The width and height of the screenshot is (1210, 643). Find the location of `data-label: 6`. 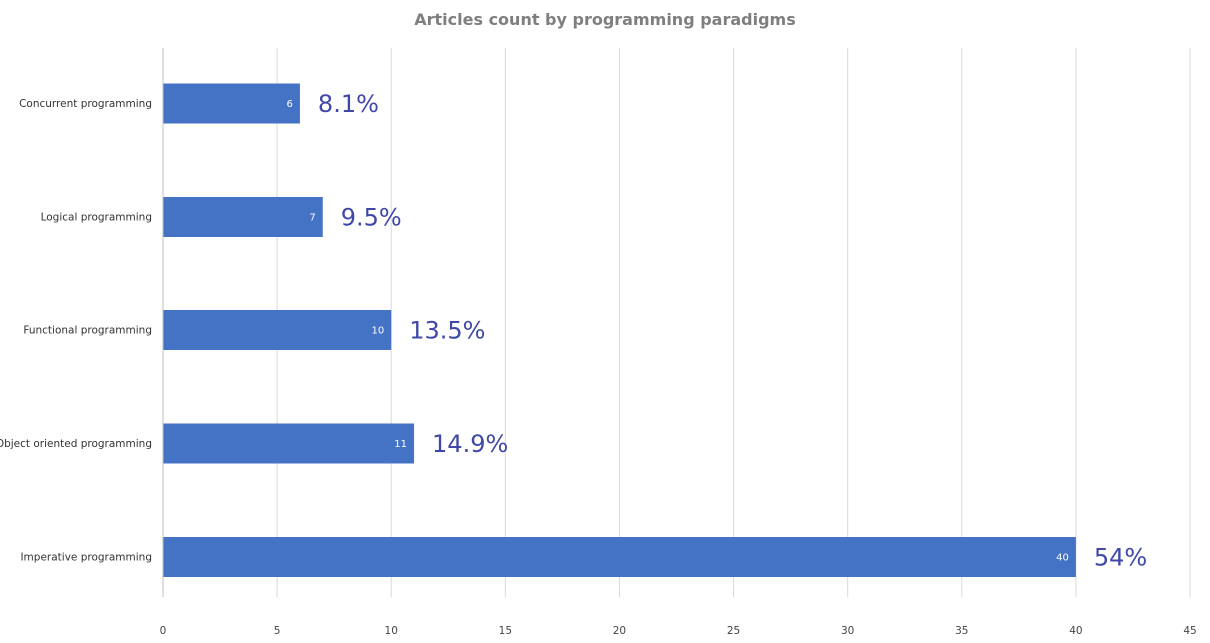

data-label: 6 is located at coordinates (290, 104).